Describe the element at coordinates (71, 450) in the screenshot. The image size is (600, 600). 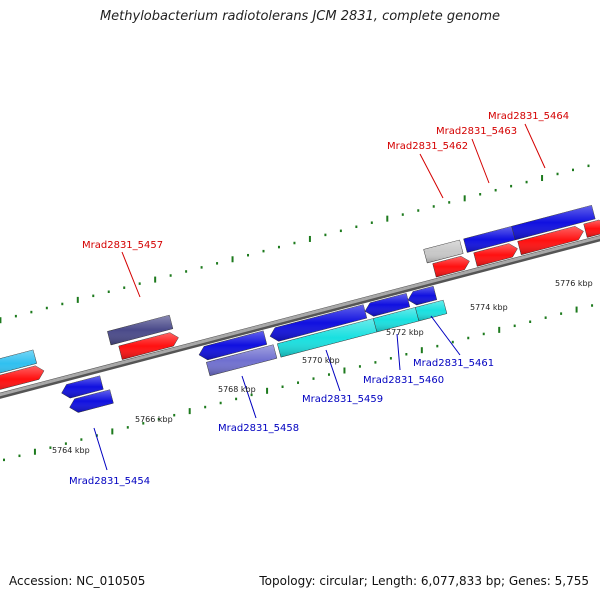
I see `scale-label: 5764 kbp` at that location.